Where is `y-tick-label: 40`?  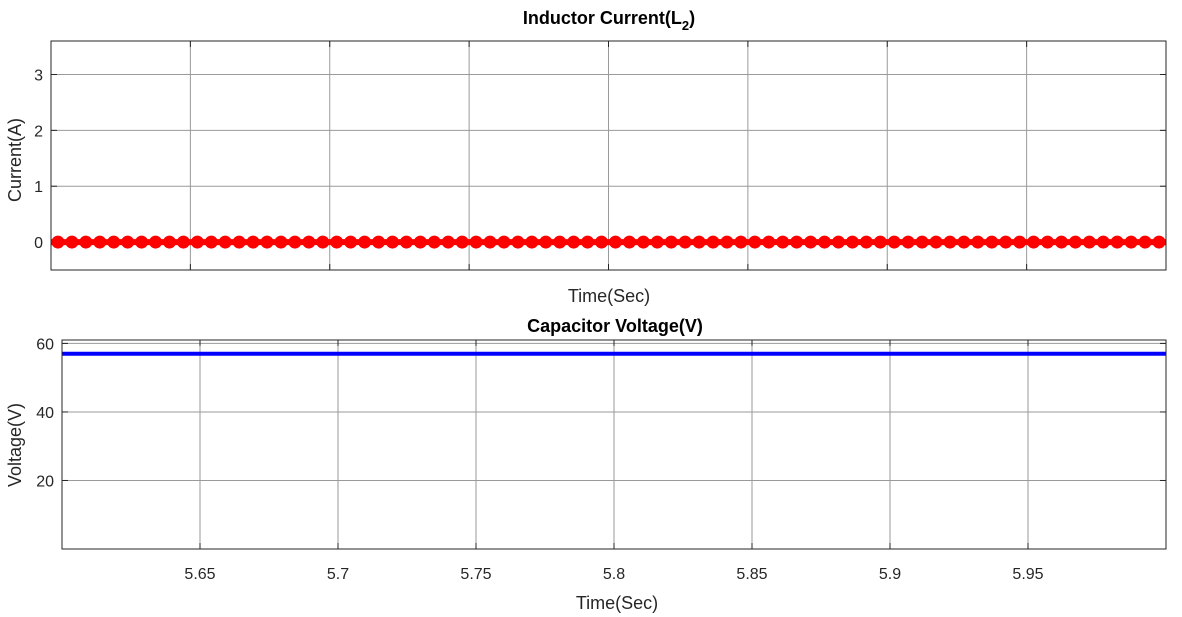 y-tick-label: 40 is located at coordinates (45, 413).